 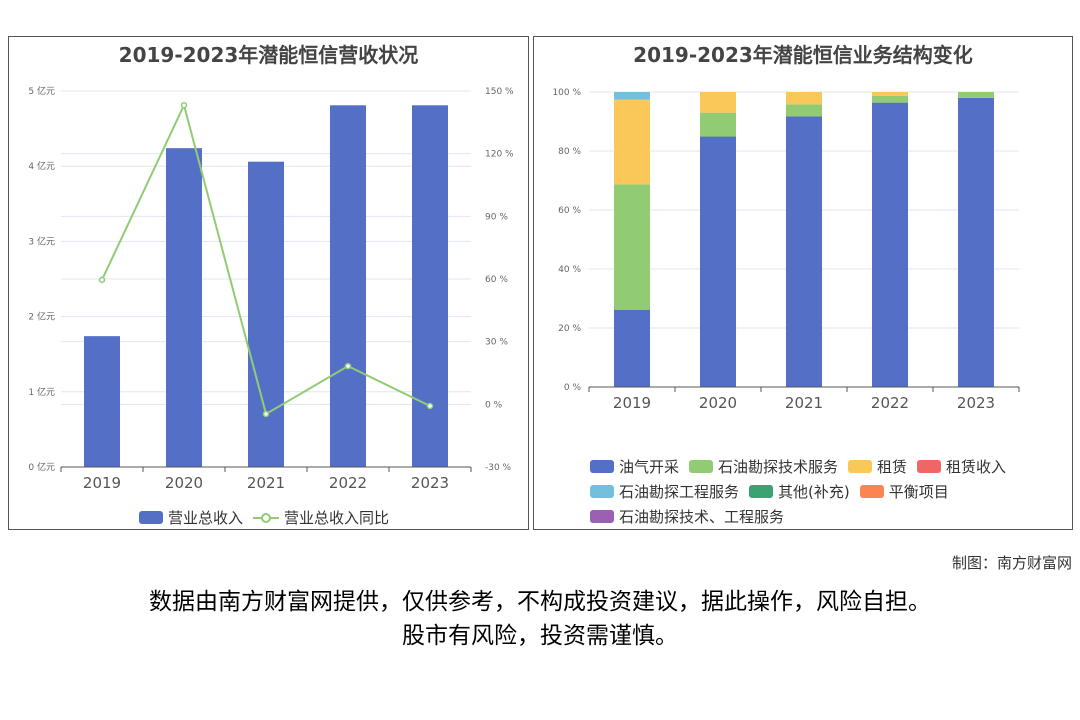 I want to click on legend-item: 石油勘探技术、工程服务, so click(x=687, y=516).